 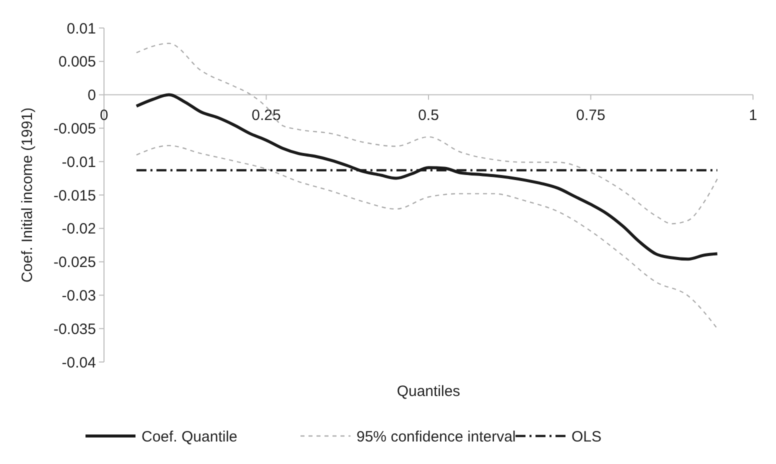 What do you see at coordinates (190, 437) in the screenshot?
I see `legend-label: Coef. Quantile` at bounding box center [190, 437].